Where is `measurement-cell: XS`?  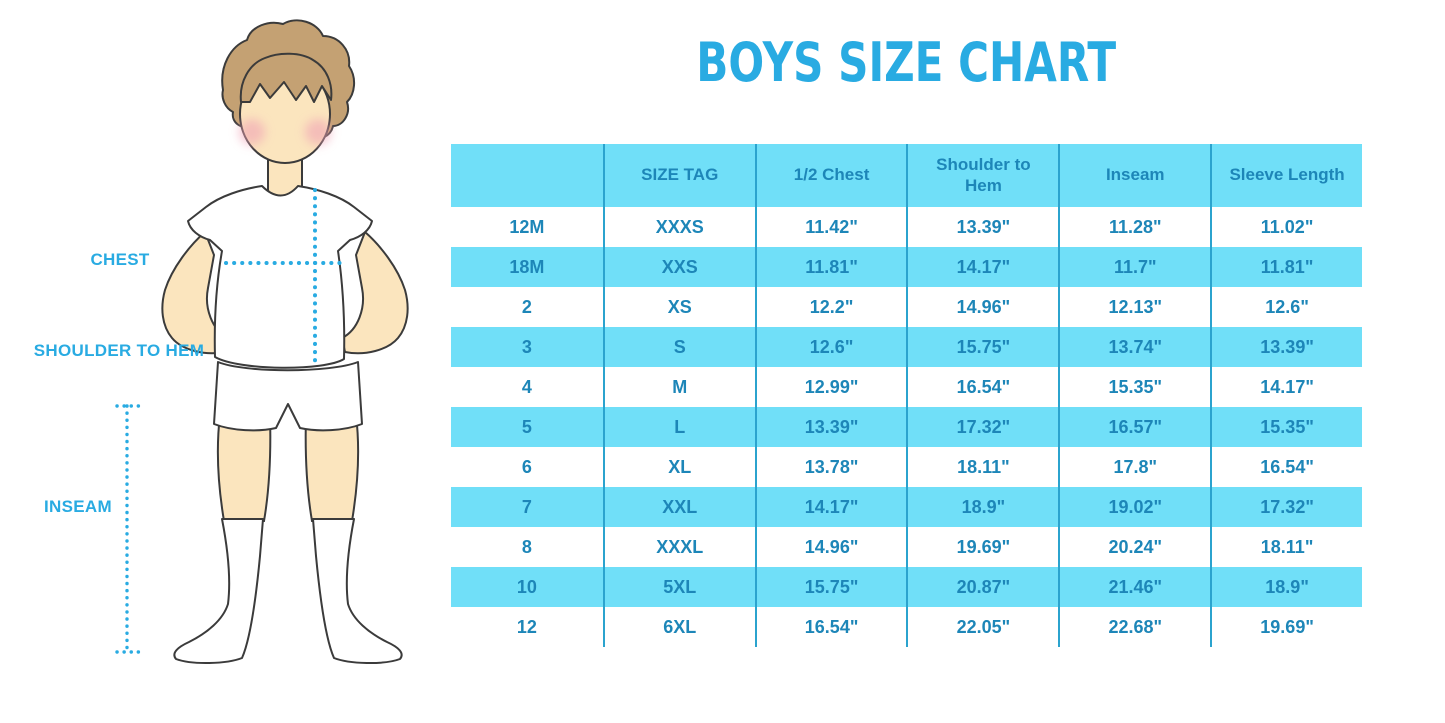 measurement-cell: XS is located at coordinates (678, 307).